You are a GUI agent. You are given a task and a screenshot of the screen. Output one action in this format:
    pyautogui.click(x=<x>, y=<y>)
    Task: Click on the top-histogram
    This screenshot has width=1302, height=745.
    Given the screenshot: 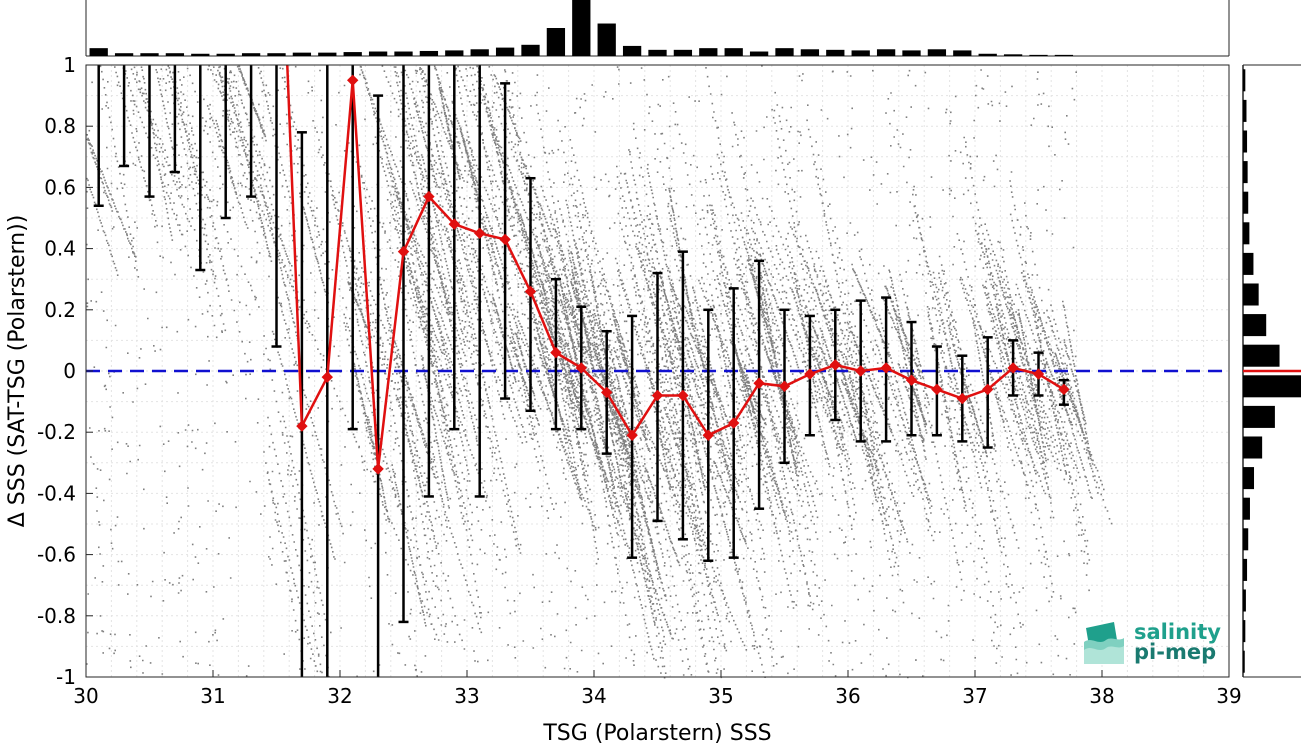 What is the action you would take?
    pyautogui.click(x=657, y=28)
    